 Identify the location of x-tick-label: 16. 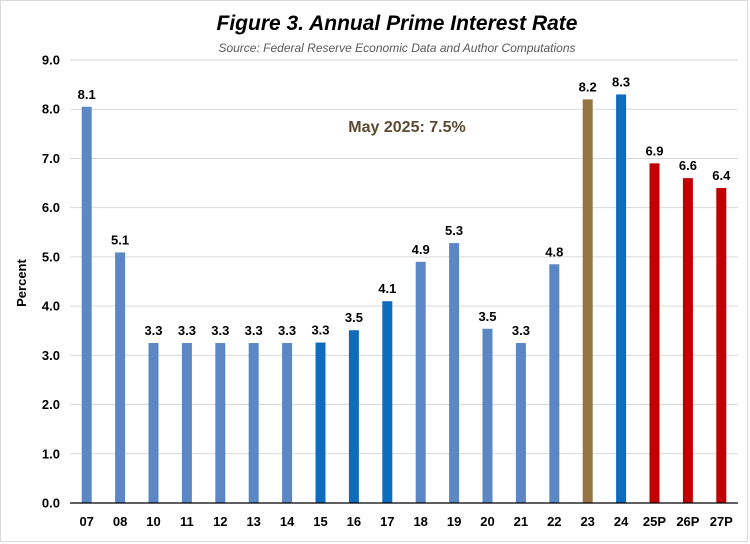
(354, 521).